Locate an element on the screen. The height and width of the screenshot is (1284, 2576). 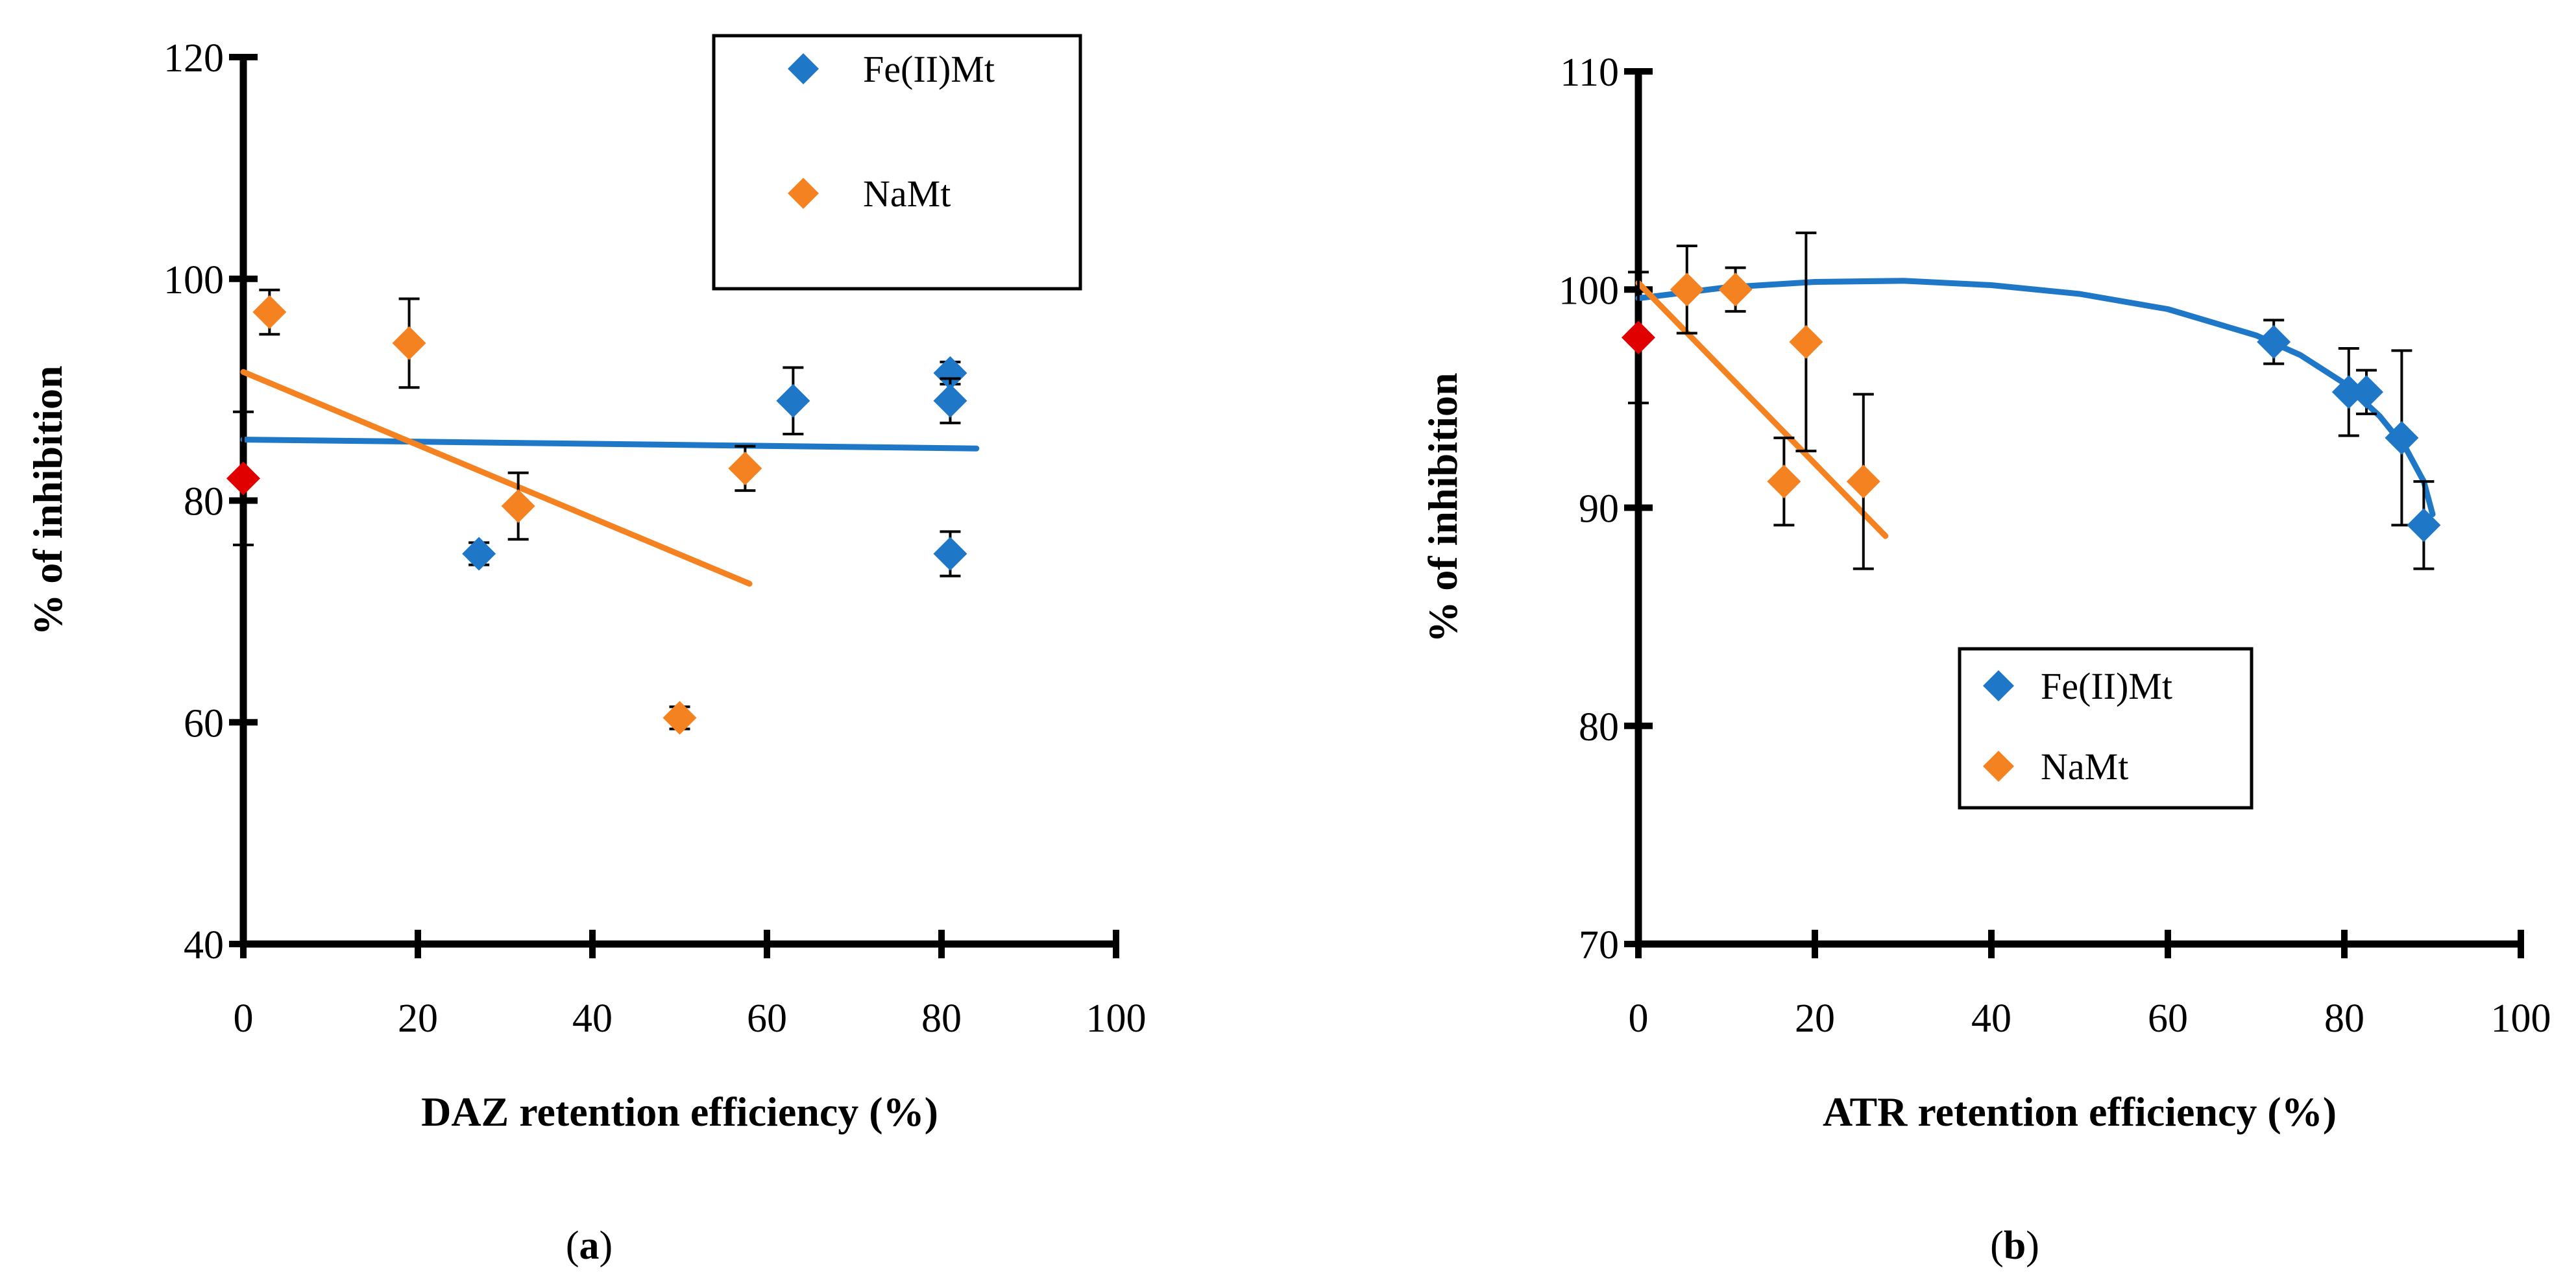
caption-label: b is located at coordinates (2015, 1246).